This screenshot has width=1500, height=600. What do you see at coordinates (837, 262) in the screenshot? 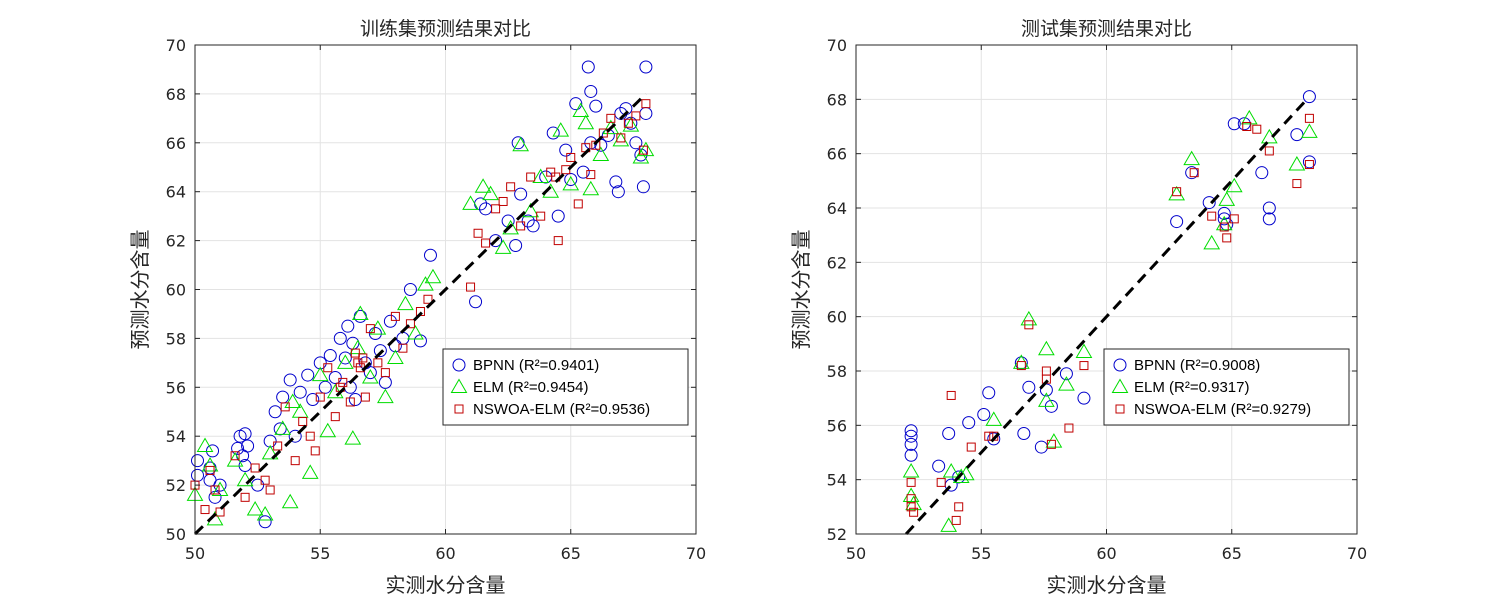
I see `test-y-tick-label: 62` at bounding box center [837, 262].